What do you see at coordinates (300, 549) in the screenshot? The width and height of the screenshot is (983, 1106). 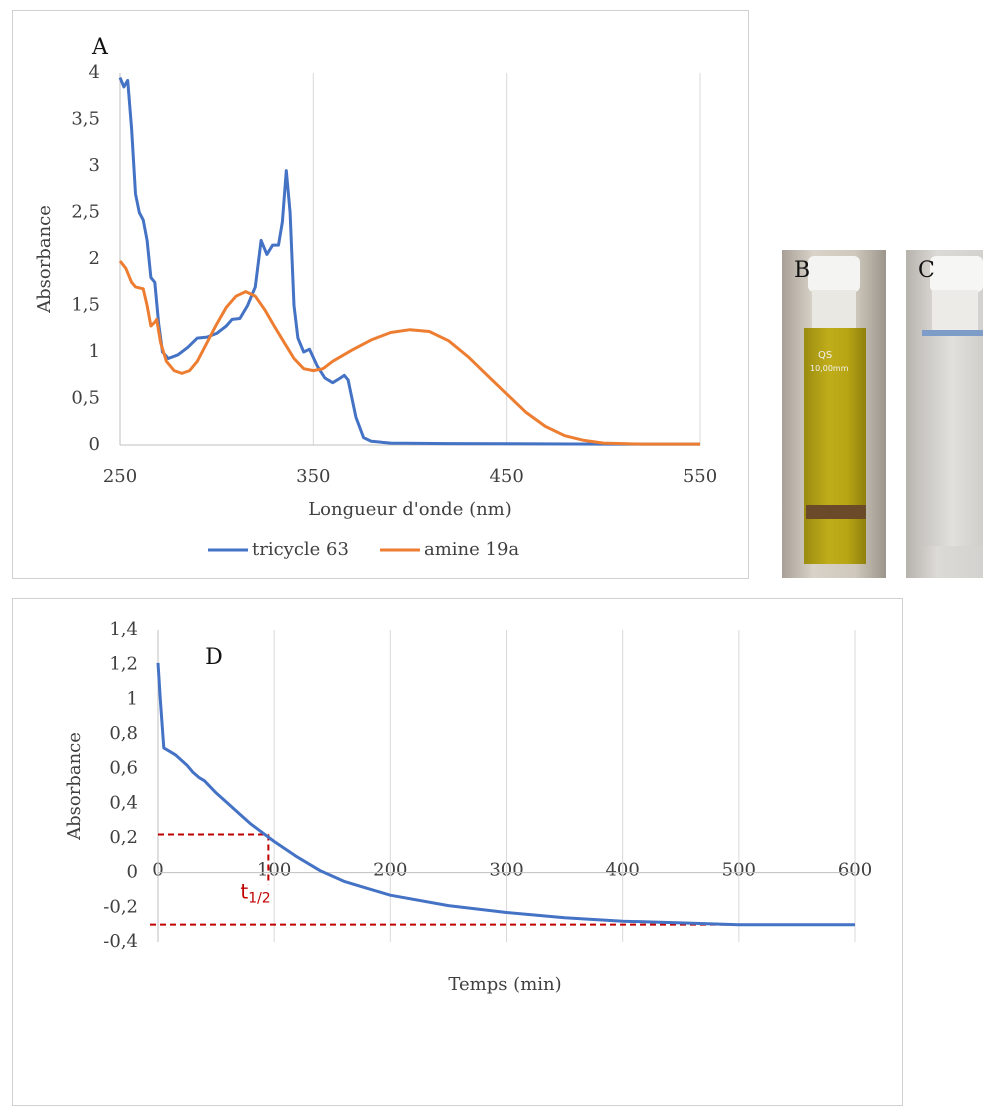 I see `legend-label: tricycle 63` at bounding box center [300, 549].